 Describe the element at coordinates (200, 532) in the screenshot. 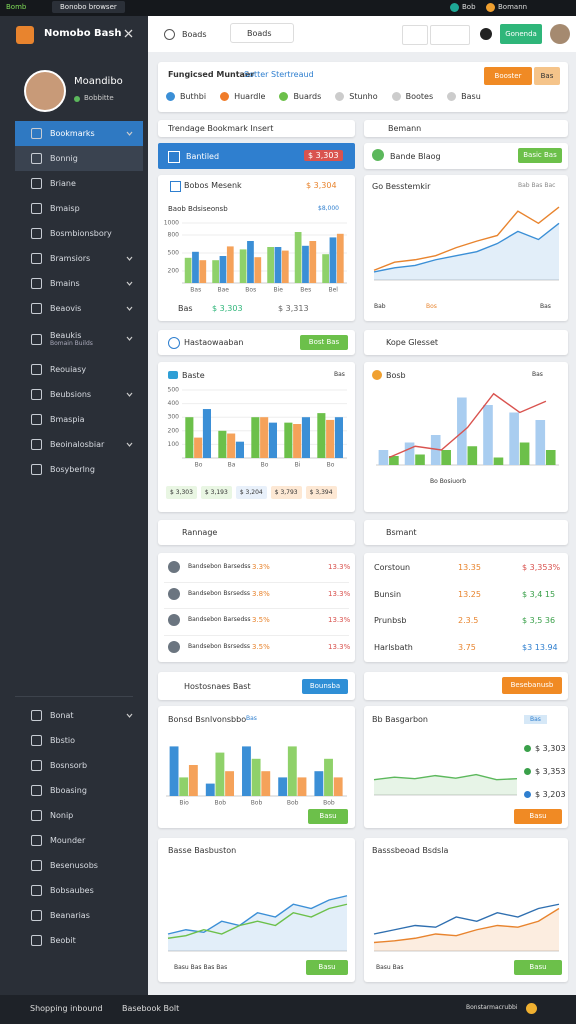

I see `panel-title: Rannage` at that location.